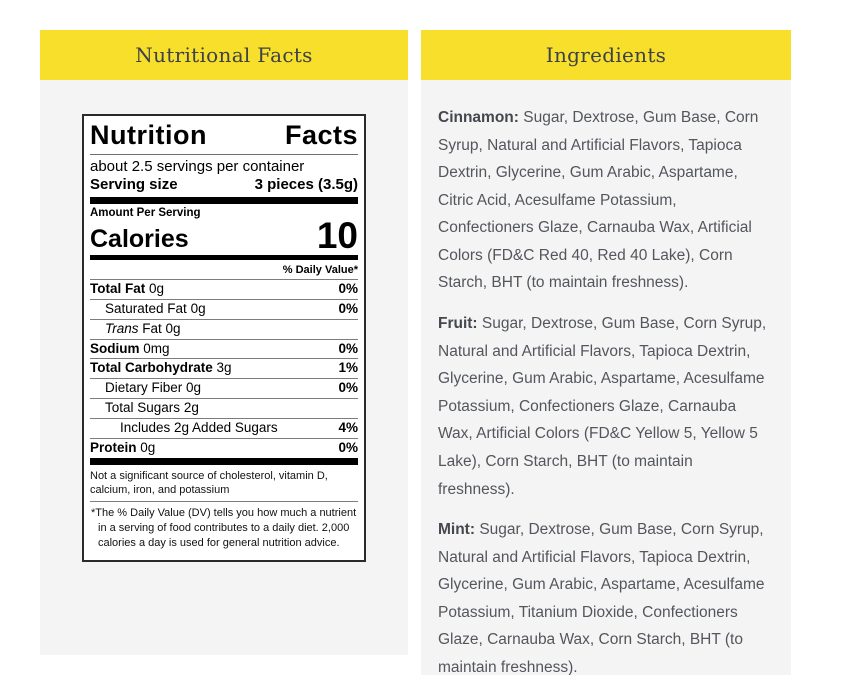 The image size is (843, 675). What do you see at coordinates (606, 55) in the screenshot?
I see `ingredients-header: Ingredients` at bounding box center [606, 55].